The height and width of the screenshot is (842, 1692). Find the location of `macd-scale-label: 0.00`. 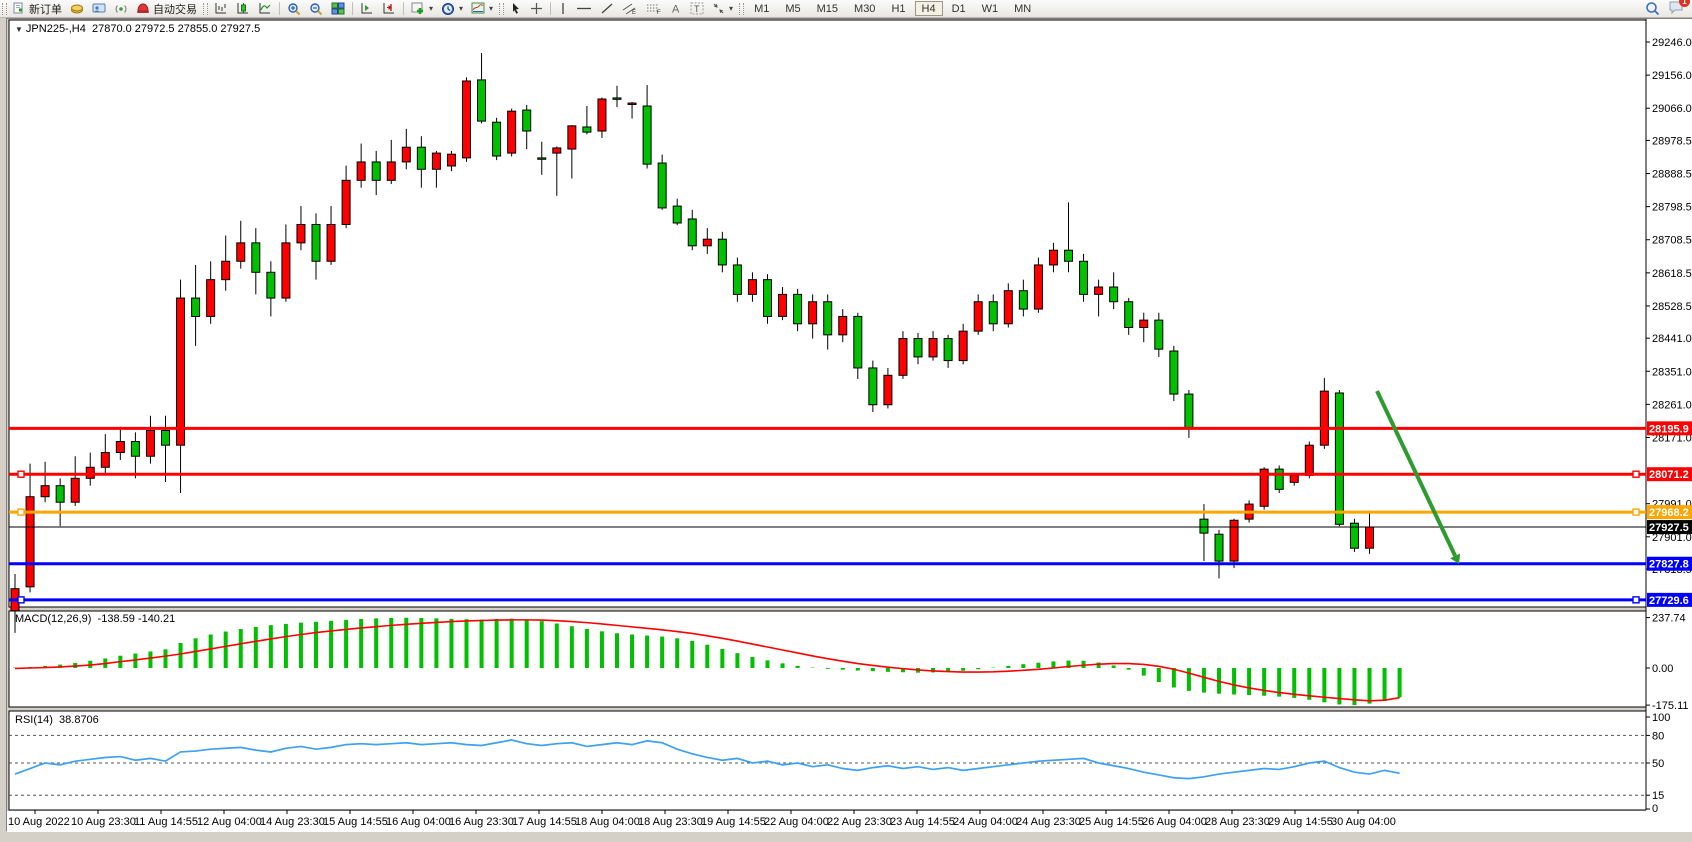

macd-scale-label: 0.00 is located at coordinates (1662, 669).